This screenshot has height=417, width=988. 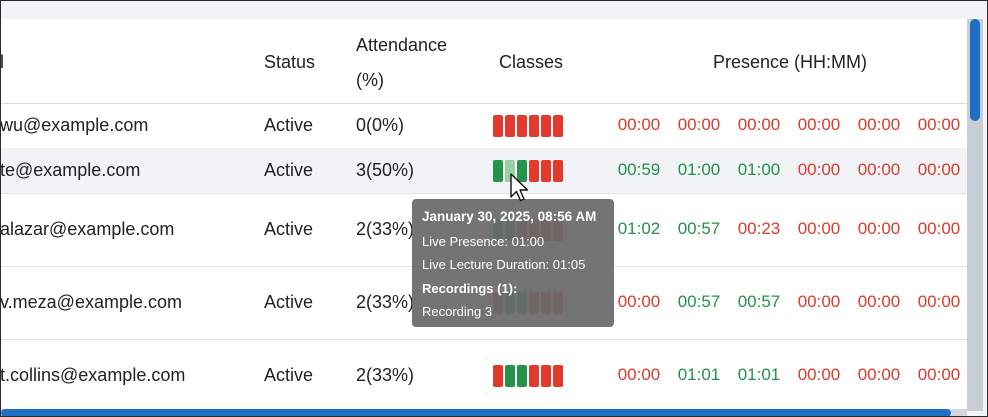 What do you see at coordinates (975, 70) in the screenshot?
I see `vertical-scrollbar-thumb` at bounding box center [975, 70].